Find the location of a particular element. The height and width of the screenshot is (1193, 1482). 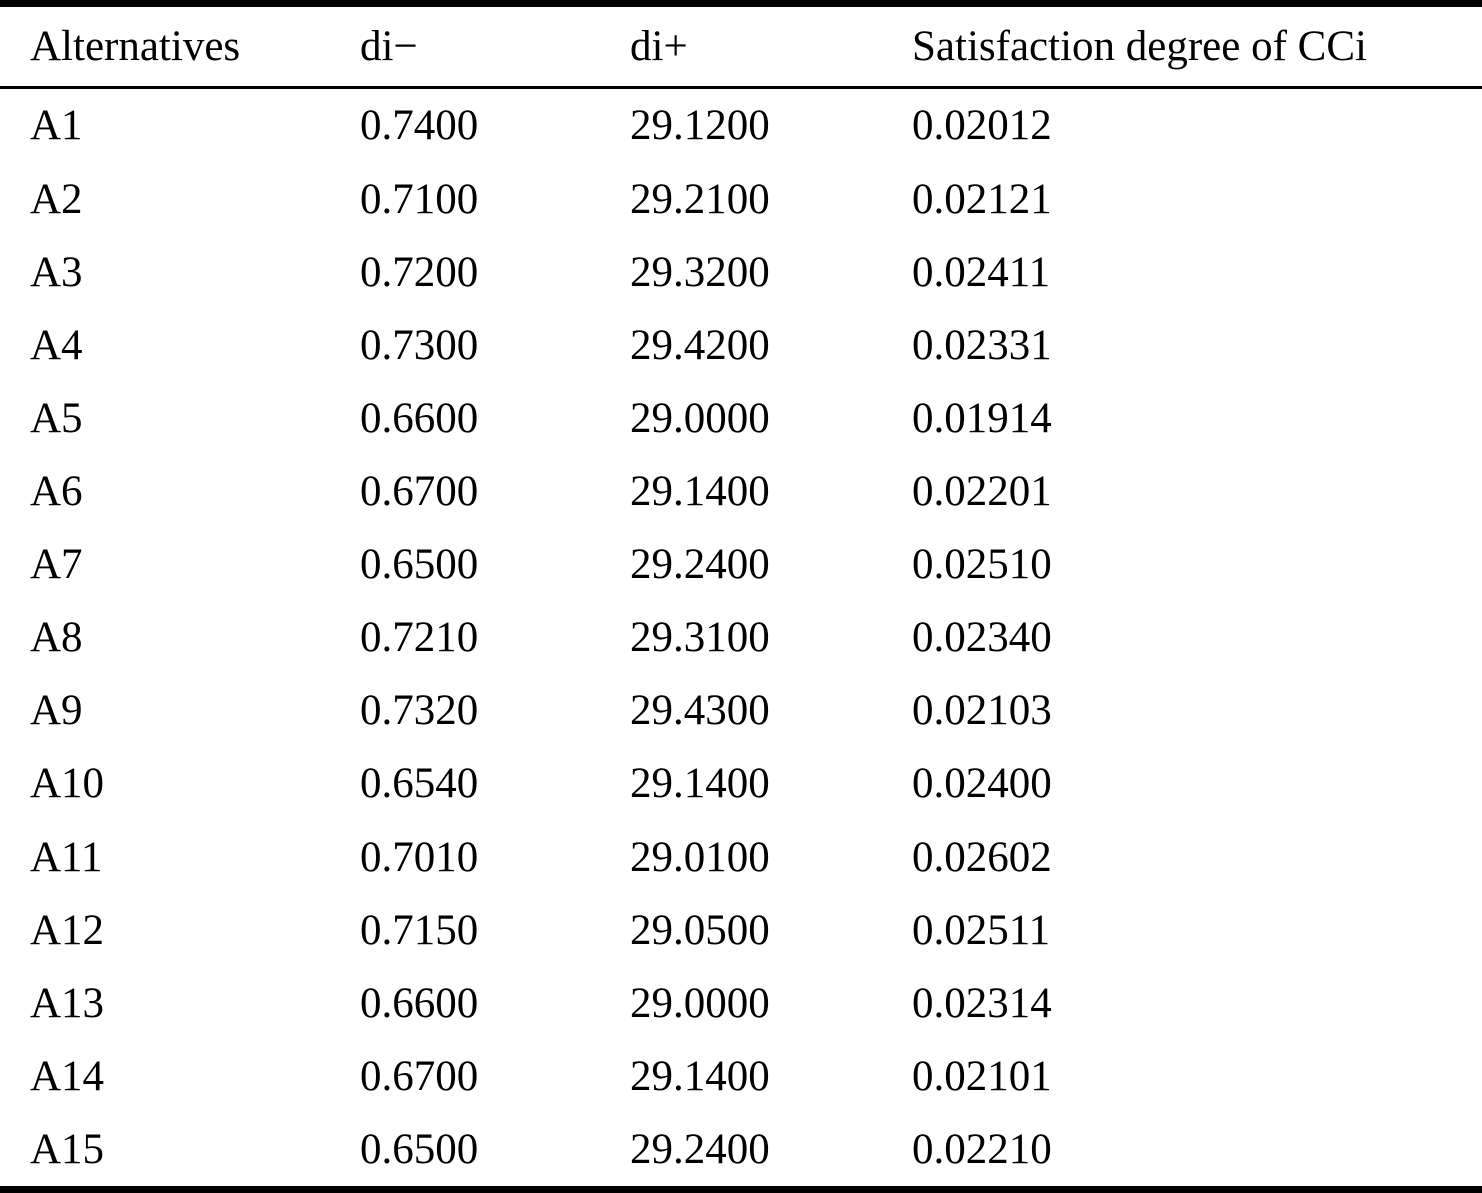

alternative-cell: A1 is located at coordinates (56, 126).